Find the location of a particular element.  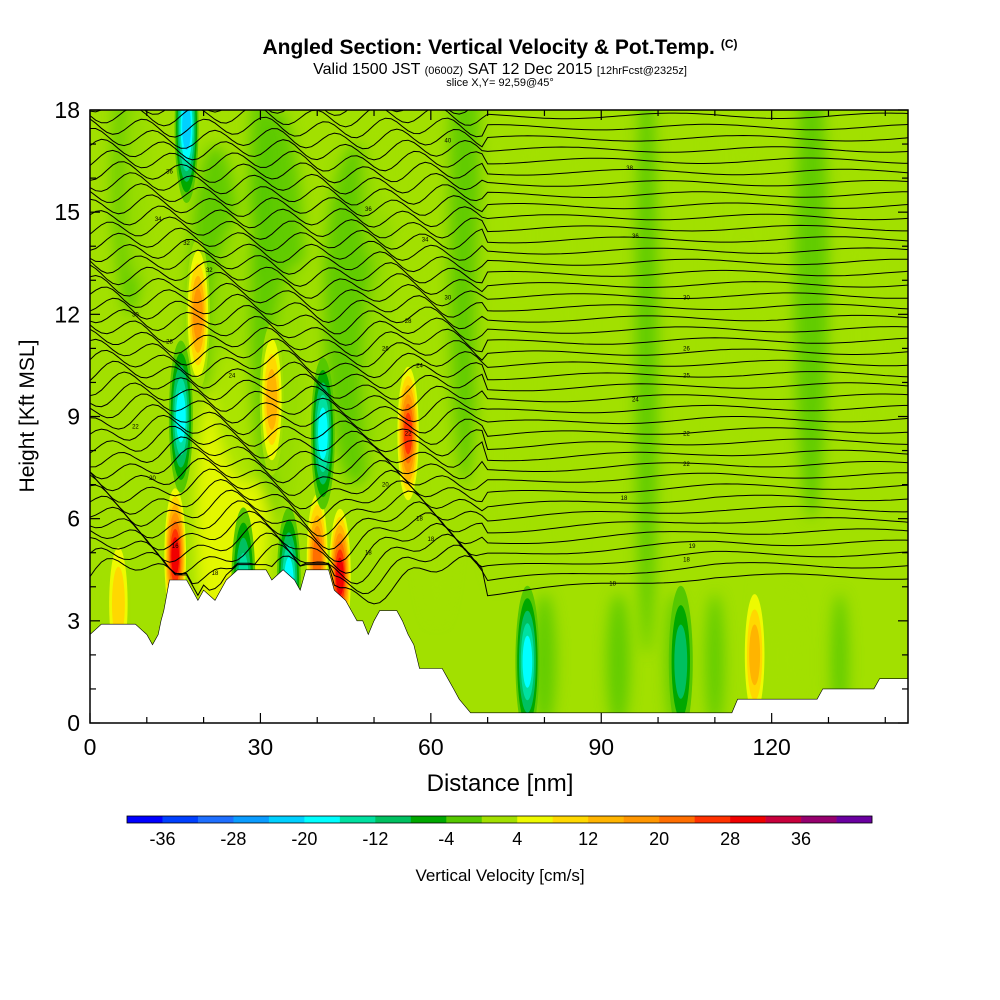

theta-label-18: 25 is located at coordinates (686, 377).